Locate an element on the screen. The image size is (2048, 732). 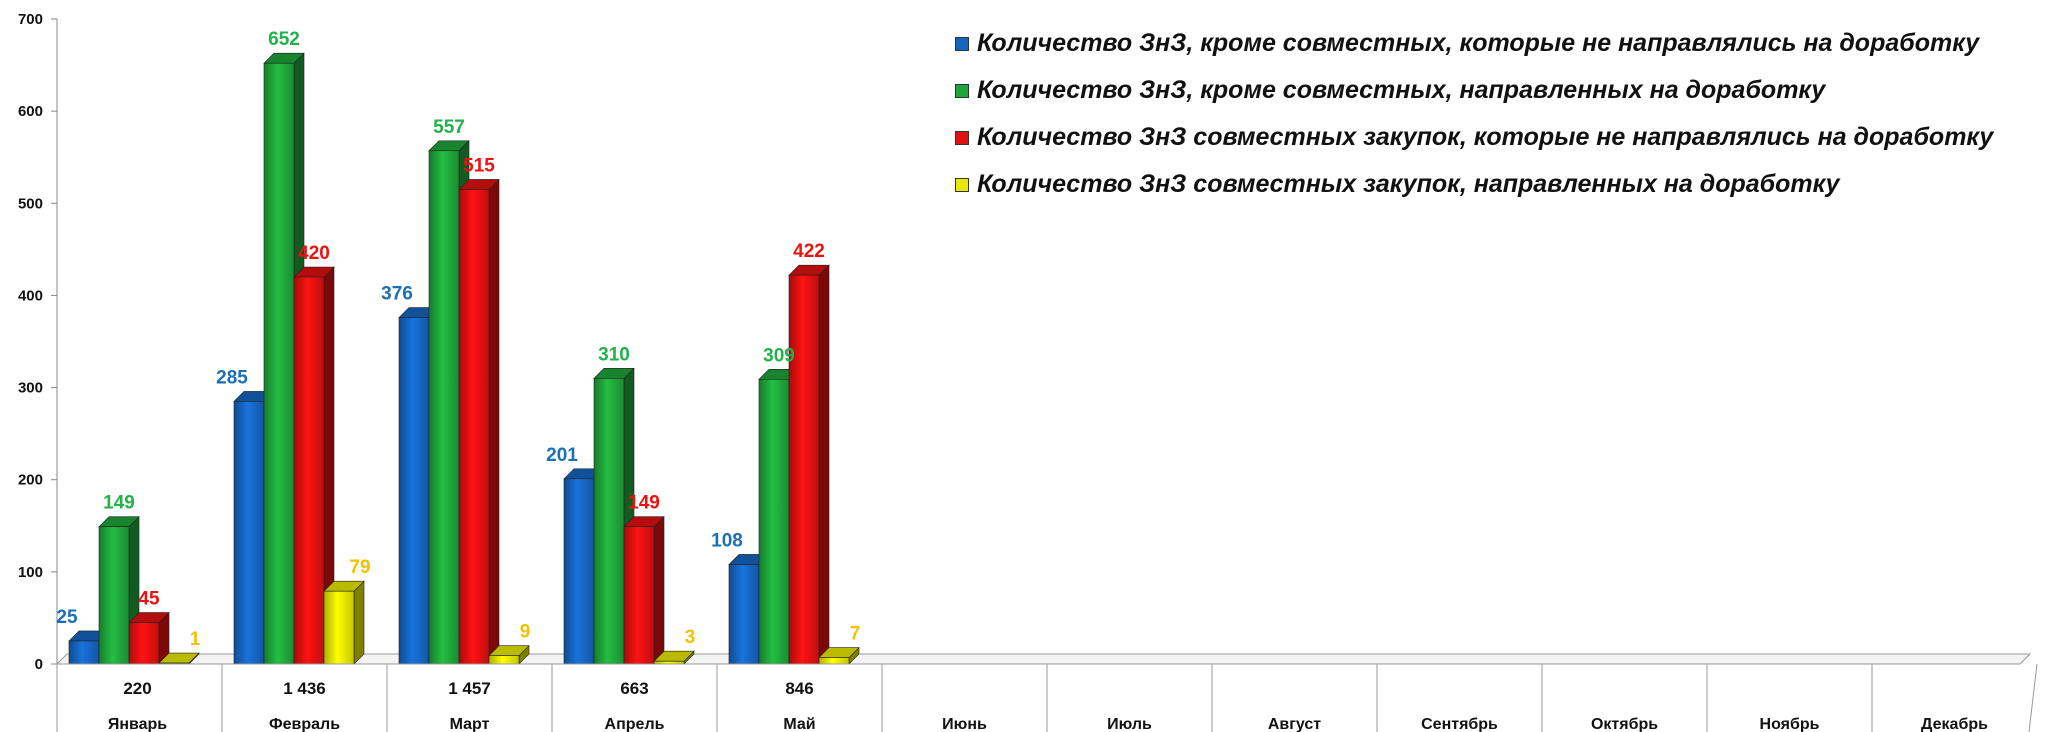
data-label: 309 is located at coordinates (779, 355).